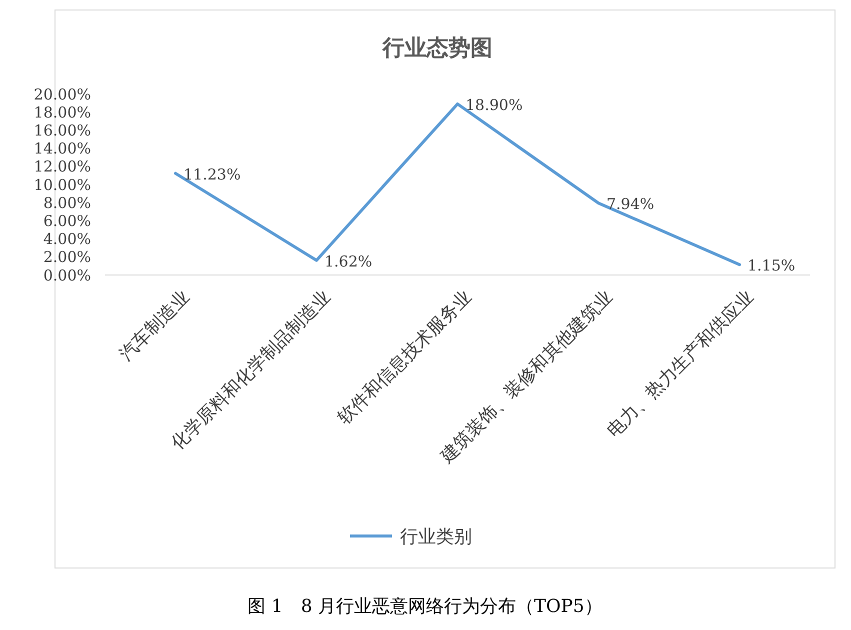 This screenshot has width=851, height=630. I want to click on y-tick-label: 10.00%, so click(62, 185).